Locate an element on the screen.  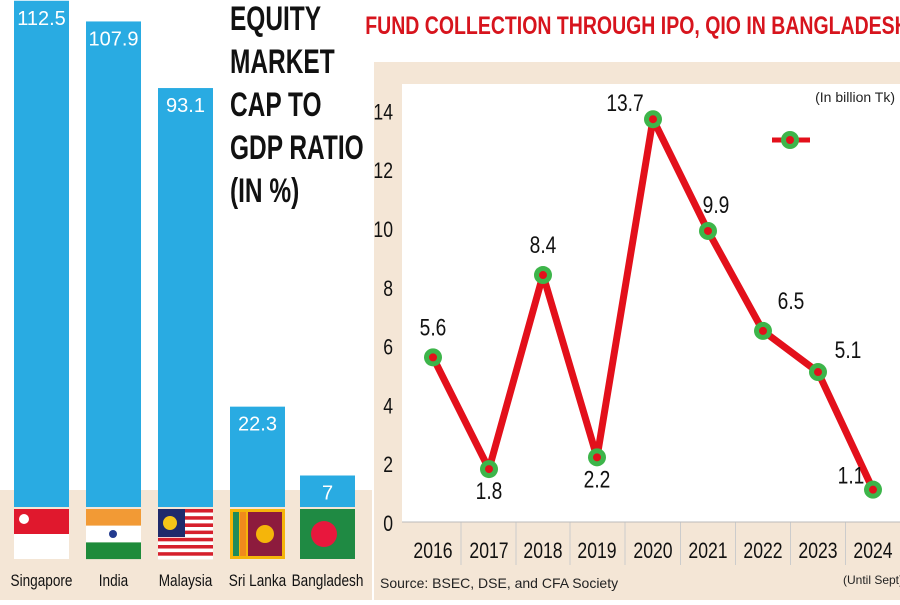
data-label: 9.9 is located at coordinates (716, 205).